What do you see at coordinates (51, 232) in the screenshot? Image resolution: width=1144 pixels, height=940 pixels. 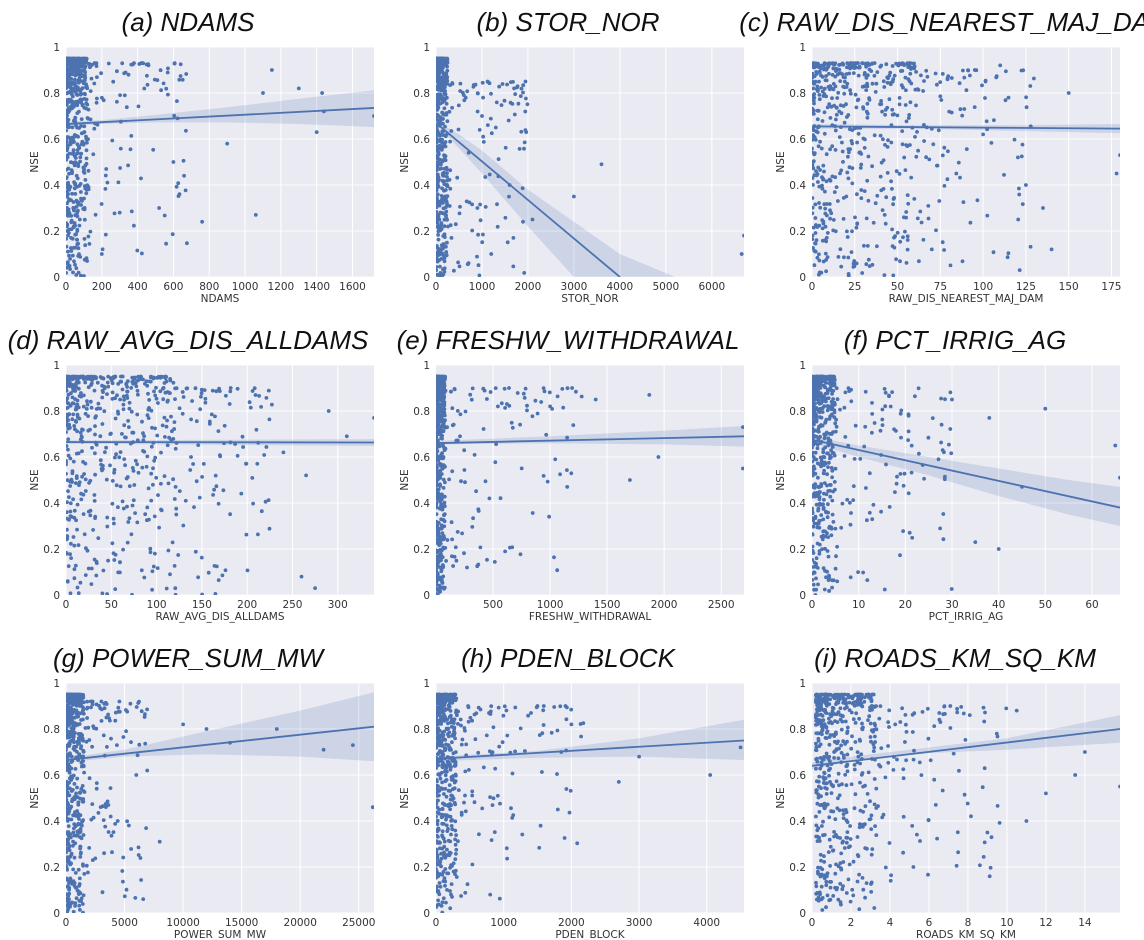 I see `y-tick-label: 0.2` at bounding box center [51, 232].